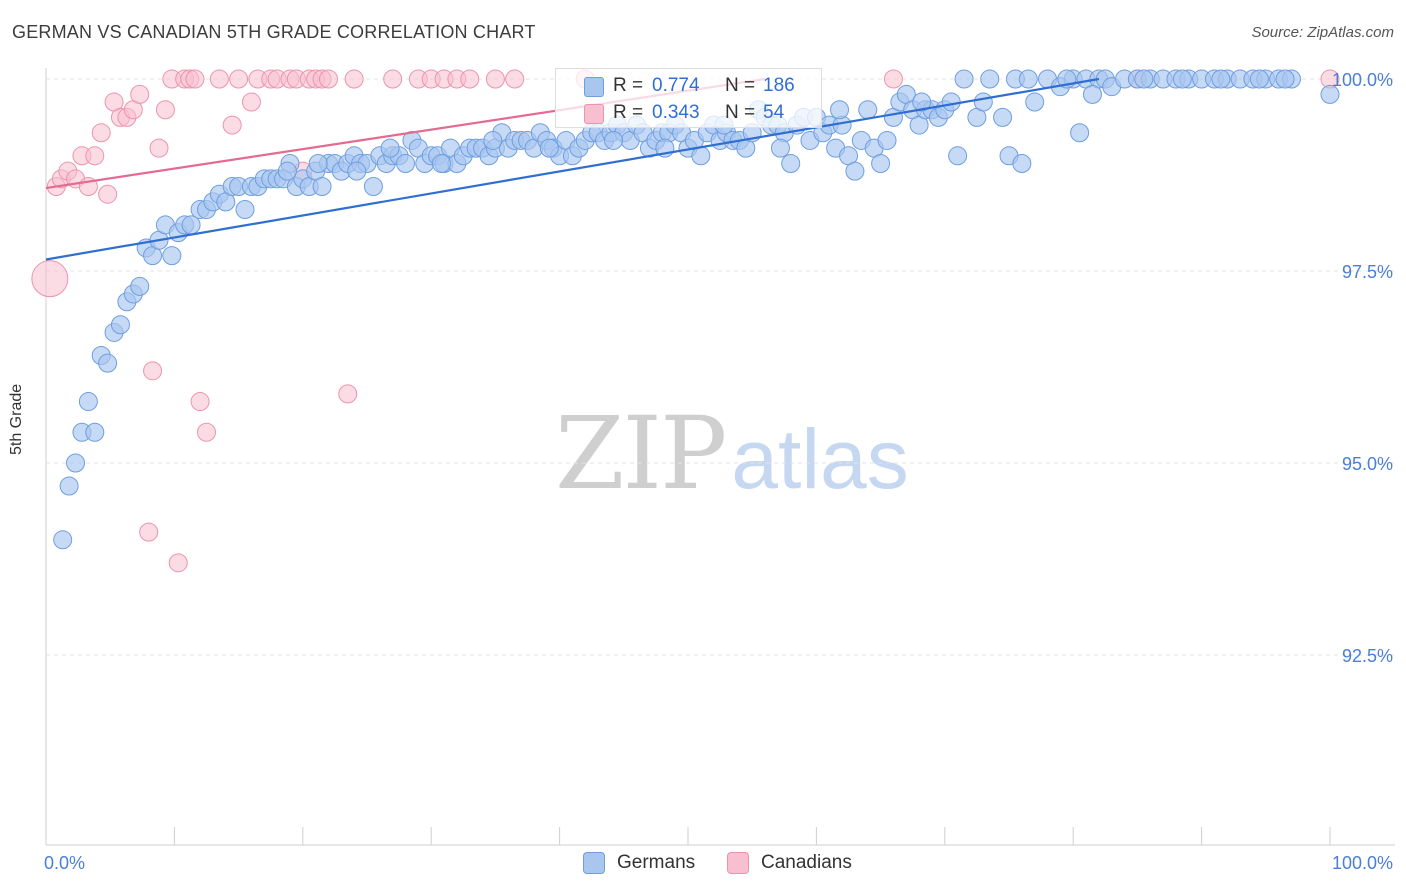  What do you see at coordinates (738, 863) in the screenshot?
I see `series-swatch-canadians` at bounding box center [738, 863].